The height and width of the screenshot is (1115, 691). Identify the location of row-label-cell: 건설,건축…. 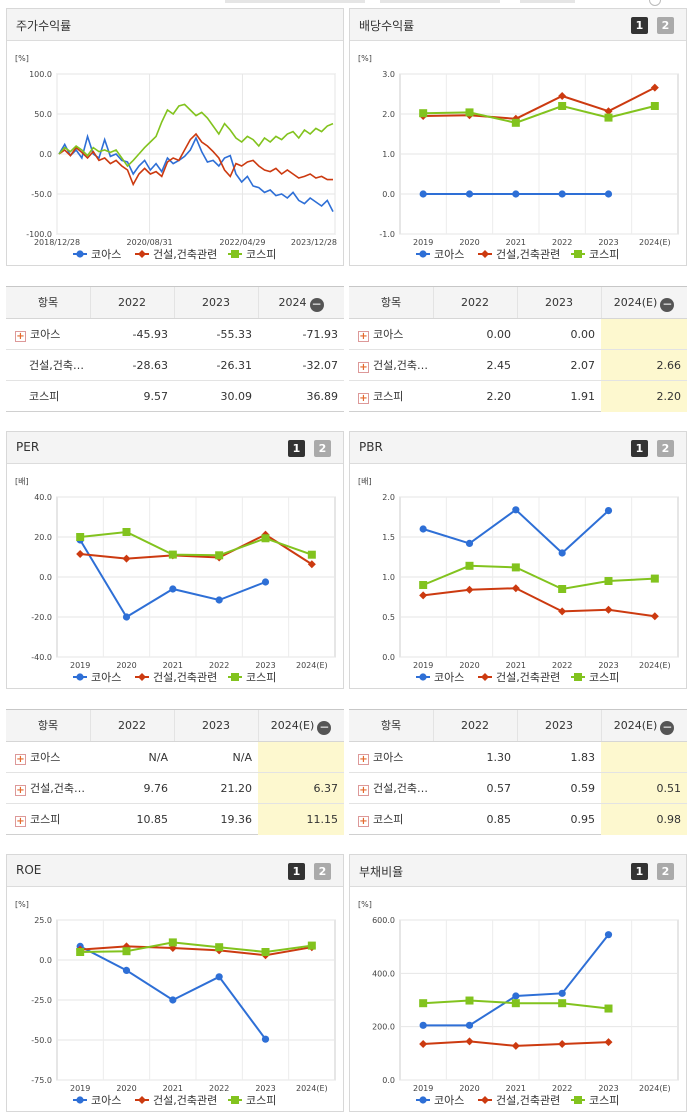
(48, 365).